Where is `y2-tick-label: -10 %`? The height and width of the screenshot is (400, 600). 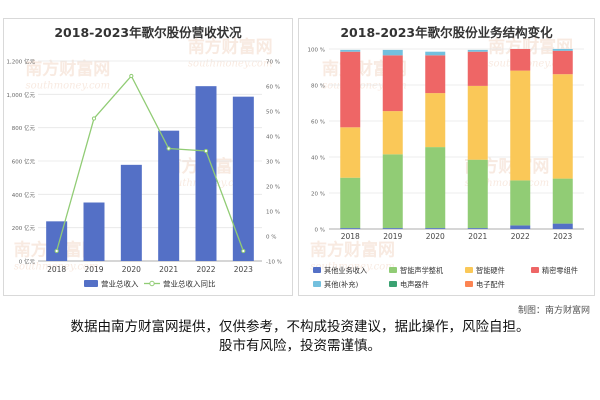 y2-tick-label: -10 % is located at coordinates (274, 263).